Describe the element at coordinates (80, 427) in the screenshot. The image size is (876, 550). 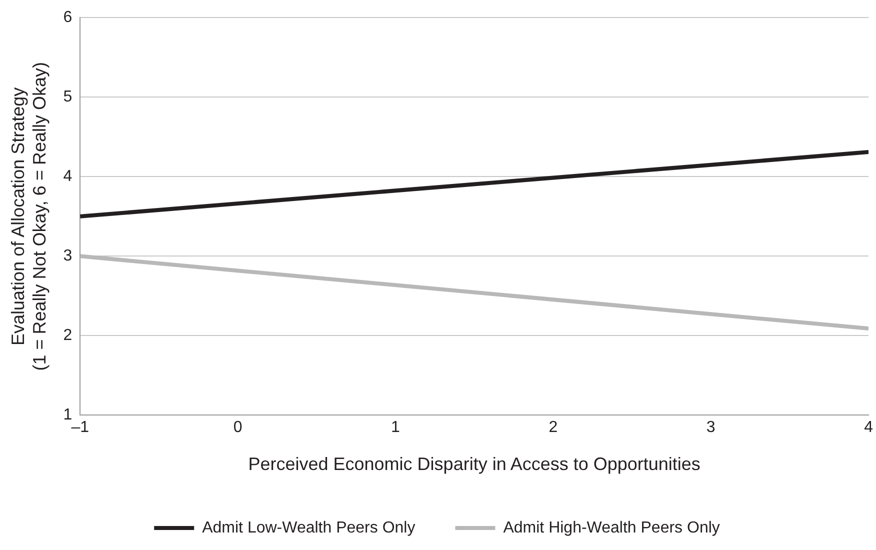
I see `x-tick-label: –1` at that location.